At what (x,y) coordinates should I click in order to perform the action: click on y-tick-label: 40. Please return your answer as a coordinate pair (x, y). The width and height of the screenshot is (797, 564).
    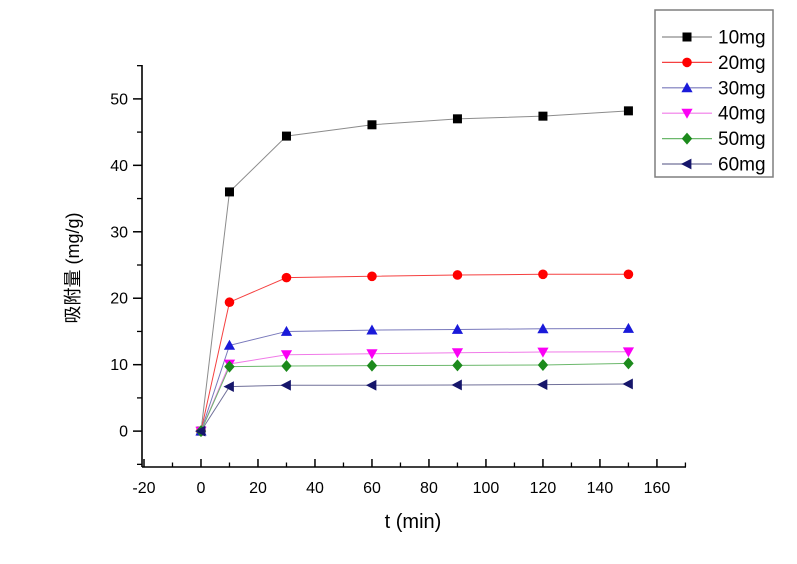
    Looking at the image, I should click on (119, 166).